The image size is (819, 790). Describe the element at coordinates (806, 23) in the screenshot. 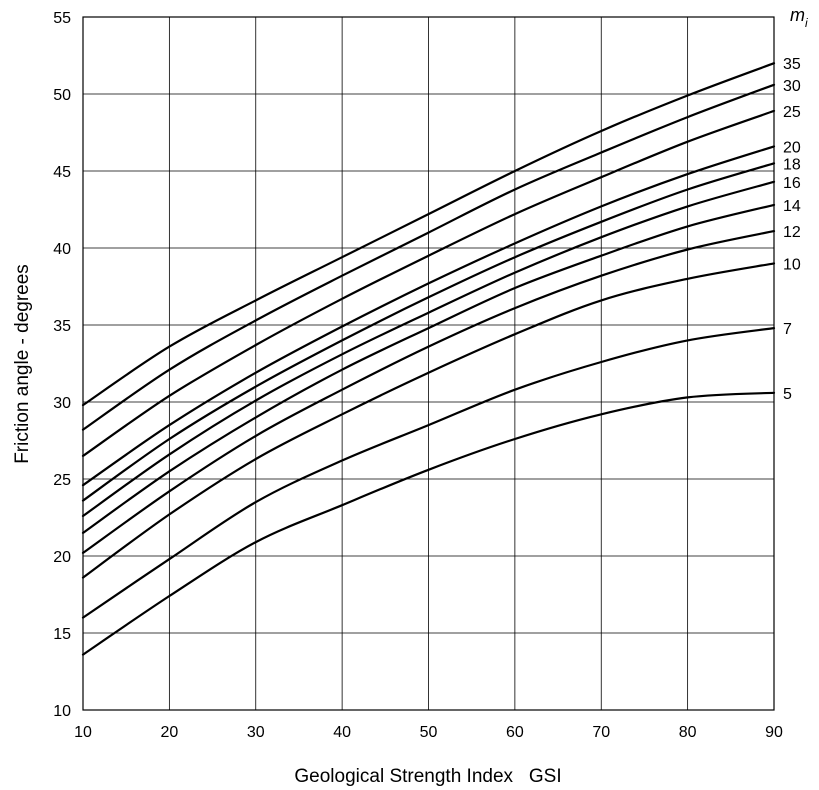

I see `legend-title-subscript: i` at that location.